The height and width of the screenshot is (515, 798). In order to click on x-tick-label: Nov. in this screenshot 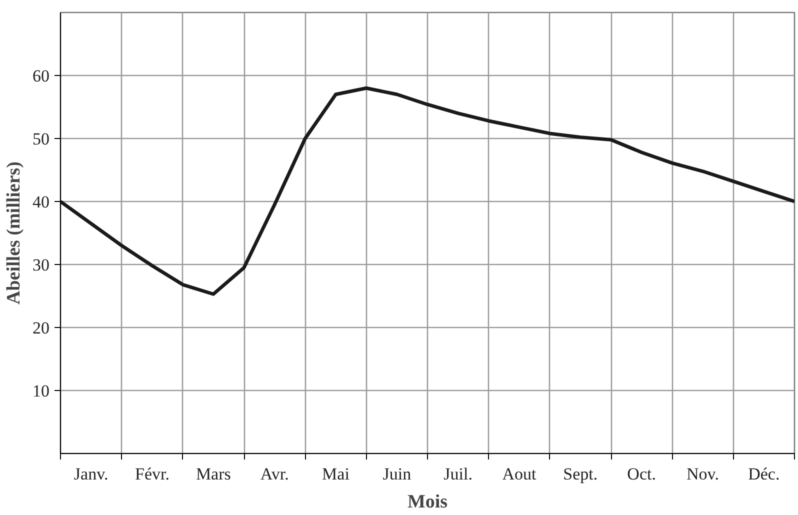, I will do `click(702, 474)`.